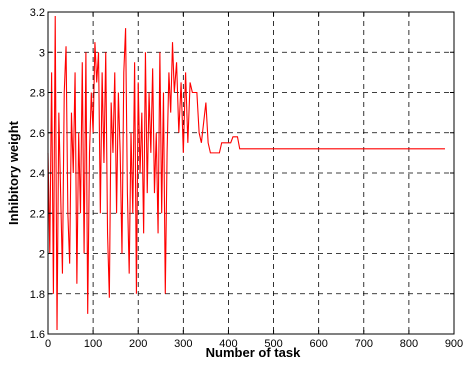  What do you see at coordinates (254, 344) in the screenshot?
I see `x-tick-labels: 0 100 200 300 400 500 600 700 800 900` at bounding box center [254, 344].